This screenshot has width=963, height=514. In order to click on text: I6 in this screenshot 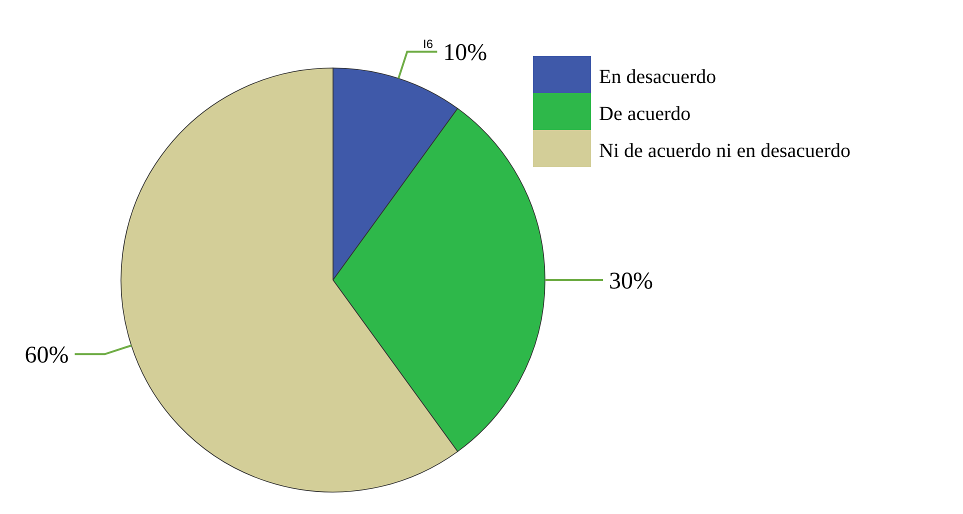, I will do `click(428, 44)`.